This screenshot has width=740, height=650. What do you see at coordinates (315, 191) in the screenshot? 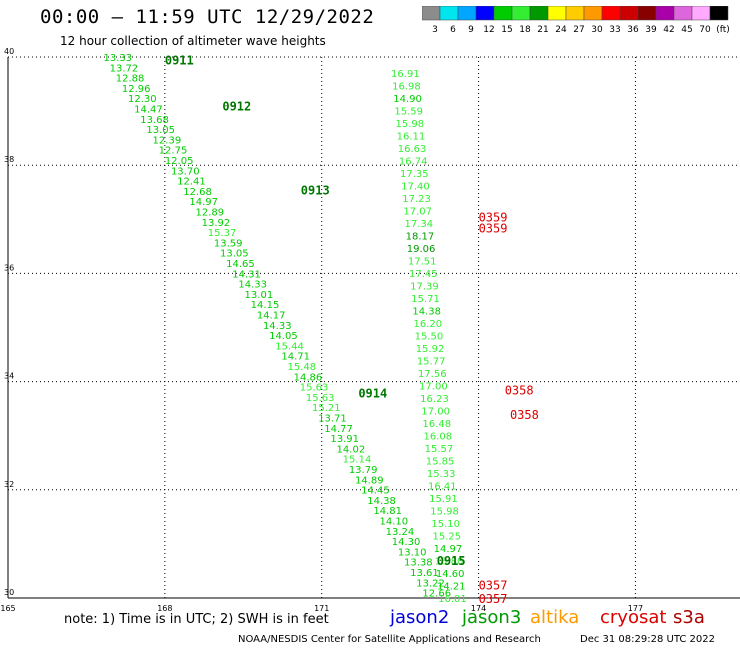
I see `pass-time-label: 0913` at bounding box center [315, 191].